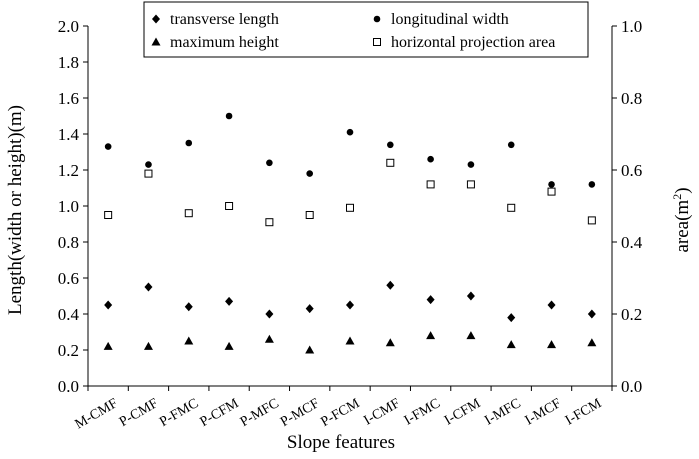 The width and height of the screenshot is (699, 459). What do you see at coordinates (473, 42) in the screenshot?
I see `legend-label: horizontal projection area` at bounding box center [473, 42].